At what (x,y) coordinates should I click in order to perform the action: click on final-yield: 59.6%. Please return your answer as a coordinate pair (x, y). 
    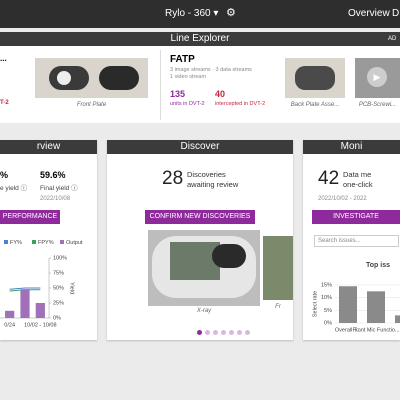
    Looking at the image, I should click on (53, 175).